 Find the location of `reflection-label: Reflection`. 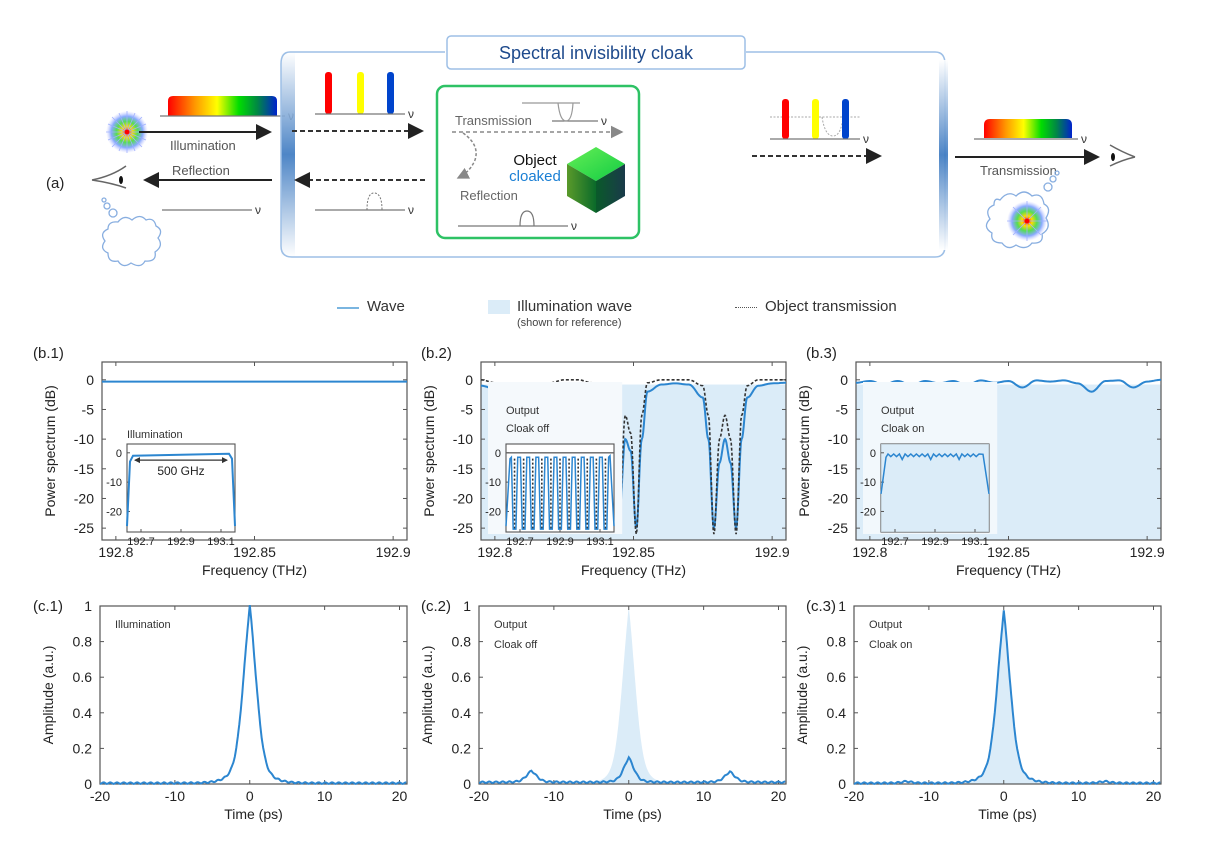

reflection-label: Reflection is located at coordinates (201, 170).